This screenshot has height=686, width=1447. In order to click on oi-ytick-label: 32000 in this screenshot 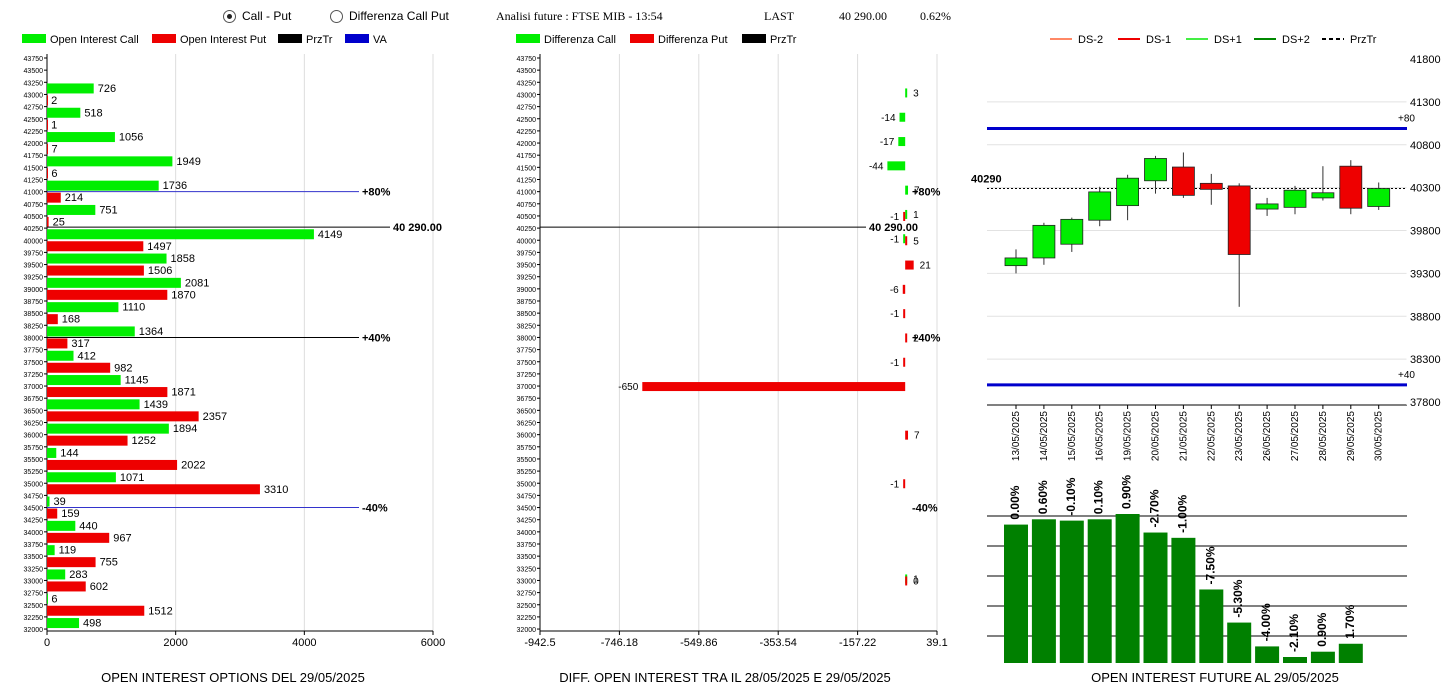, I will do `click(34, 630)`.